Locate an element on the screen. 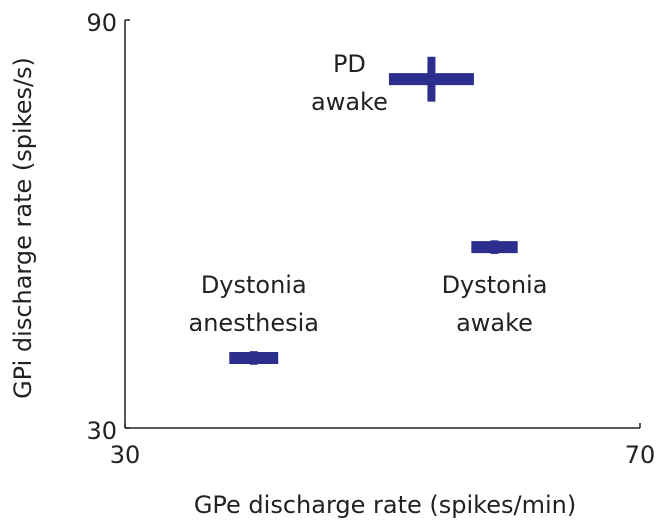 This screenshot has width=661, height=529. point-label: anesthesia is located at coordinates (254, 323).